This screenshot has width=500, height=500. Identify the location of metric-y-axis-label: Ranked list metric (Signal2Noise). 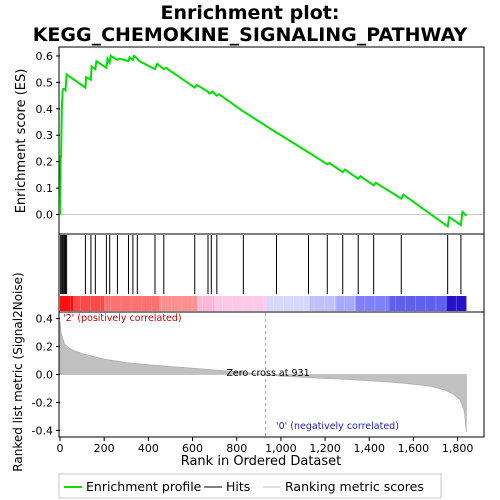
(18, 371).